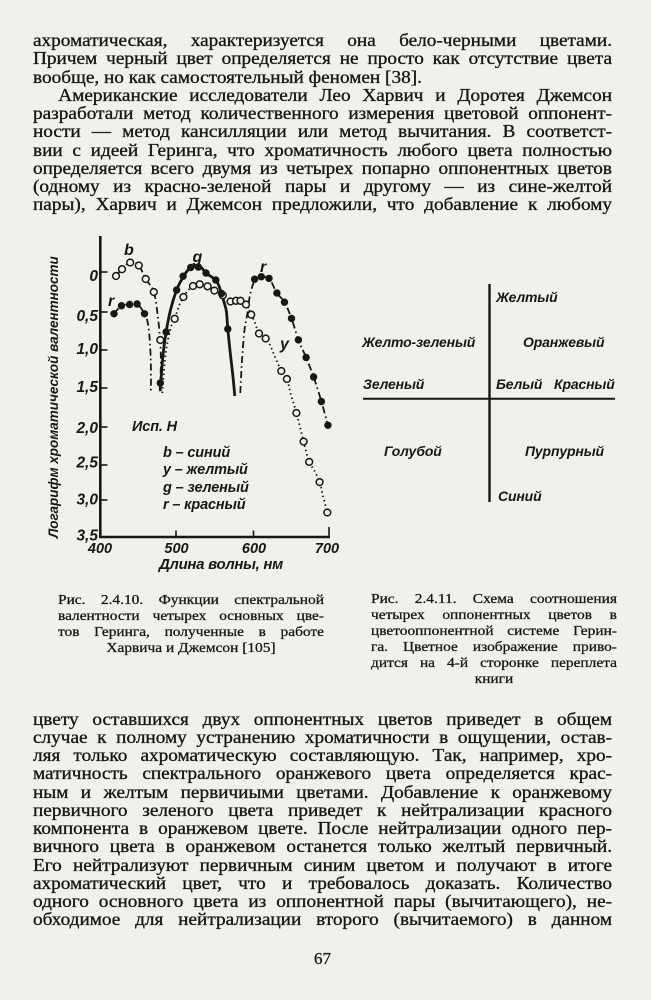  What do you see at coordinates (176, 549) in the screenshot?
I see `svg-text: 500` at bounding box center [176, 549].